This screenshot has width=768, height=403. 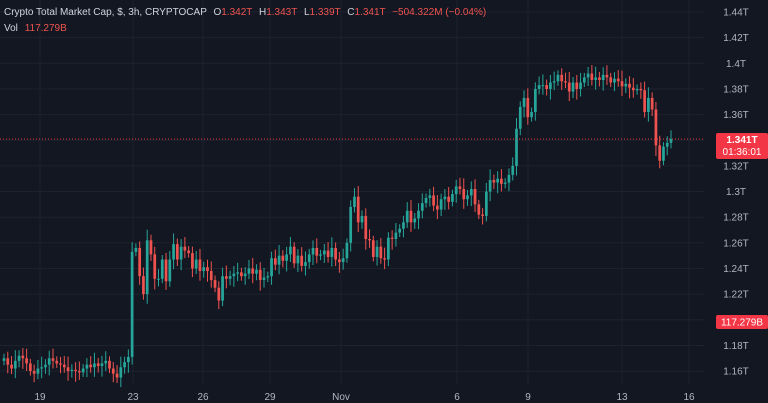 I want to click on y-tick-label: 1.18T, so click(x=736, y=346).